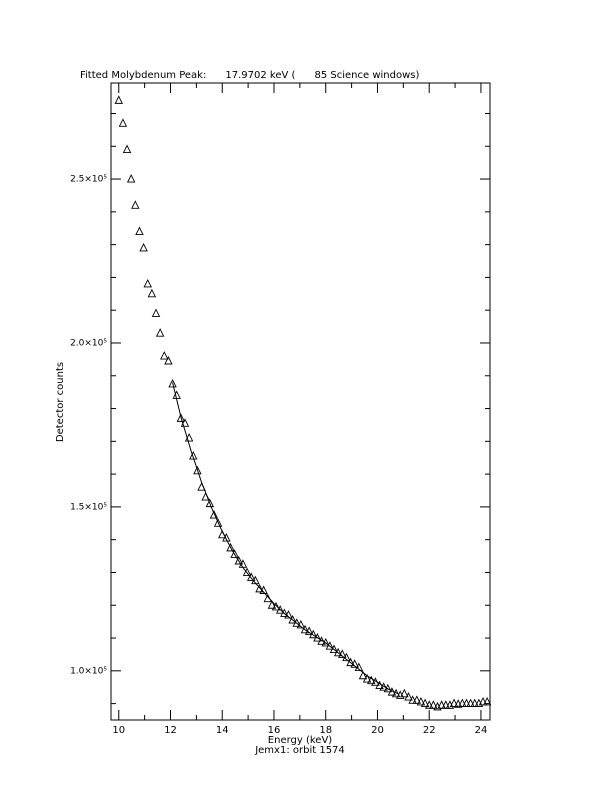  I want to click on y-tick-label: 2.5×10⁵, so click(88, 180).